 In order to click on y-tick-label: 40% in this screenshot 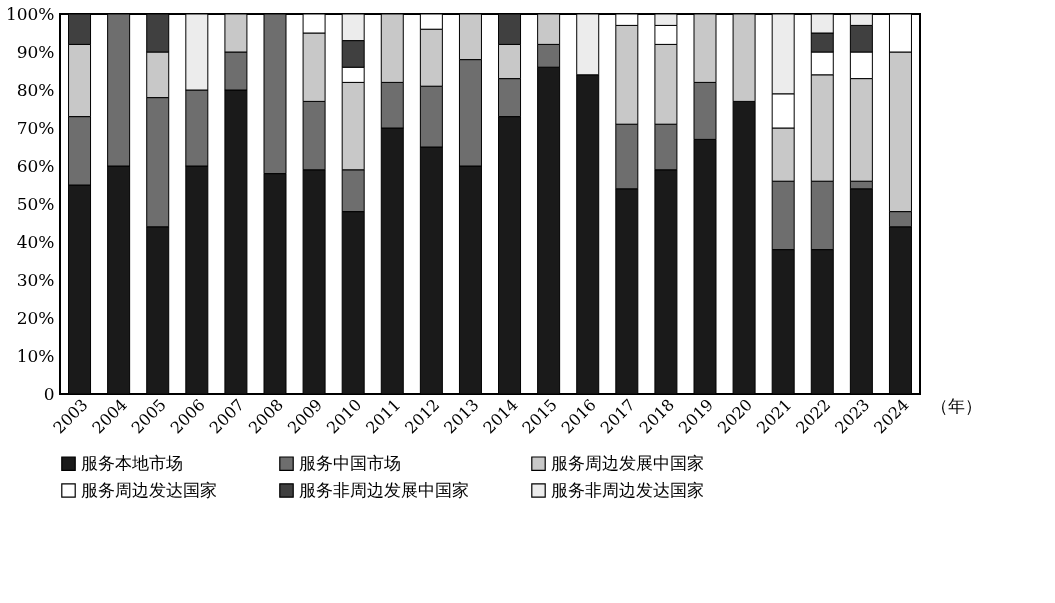, I will do `click(35, 241)`.